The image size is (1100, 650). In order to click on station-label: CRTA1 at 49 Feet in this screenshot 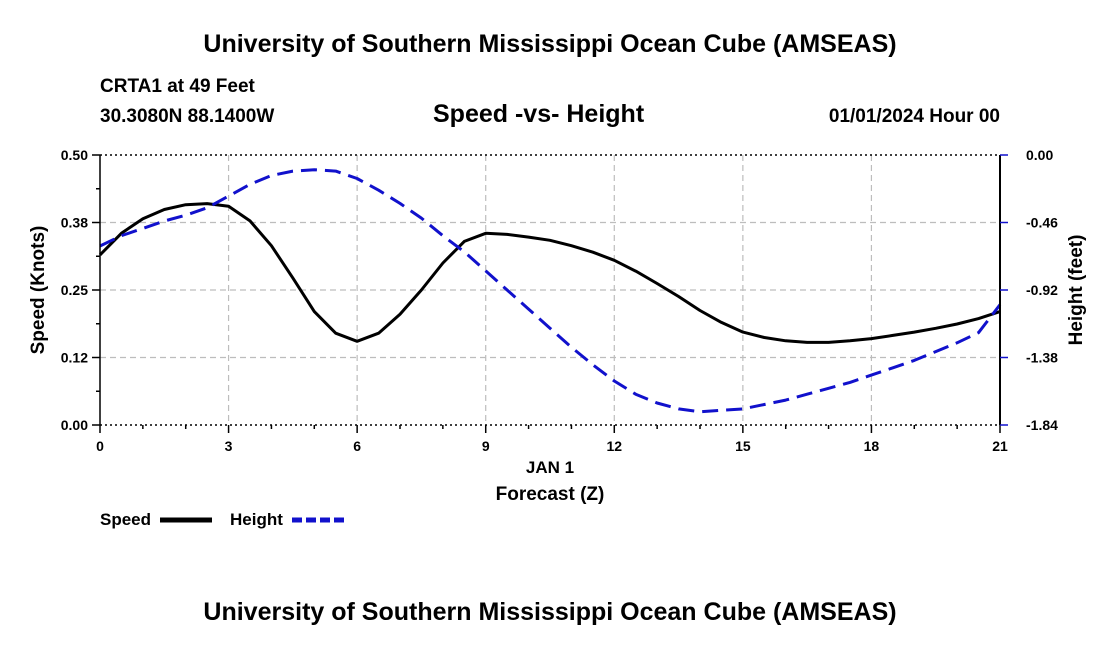, I will do `click(177, 86)`.